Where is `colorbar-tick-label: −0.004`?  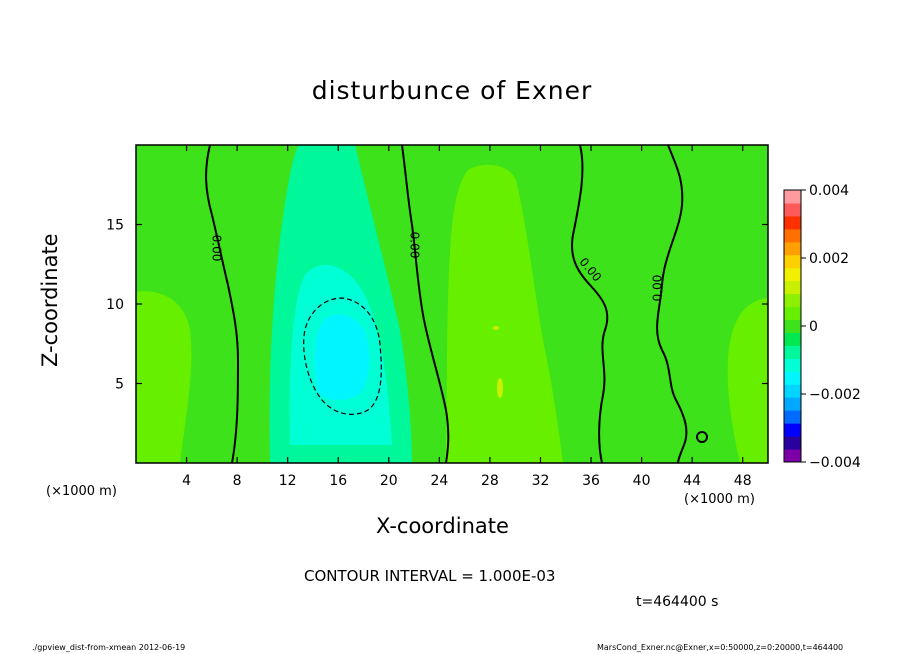 colorbar-tick-label: −0.004 is located at coordinates (835, 463).